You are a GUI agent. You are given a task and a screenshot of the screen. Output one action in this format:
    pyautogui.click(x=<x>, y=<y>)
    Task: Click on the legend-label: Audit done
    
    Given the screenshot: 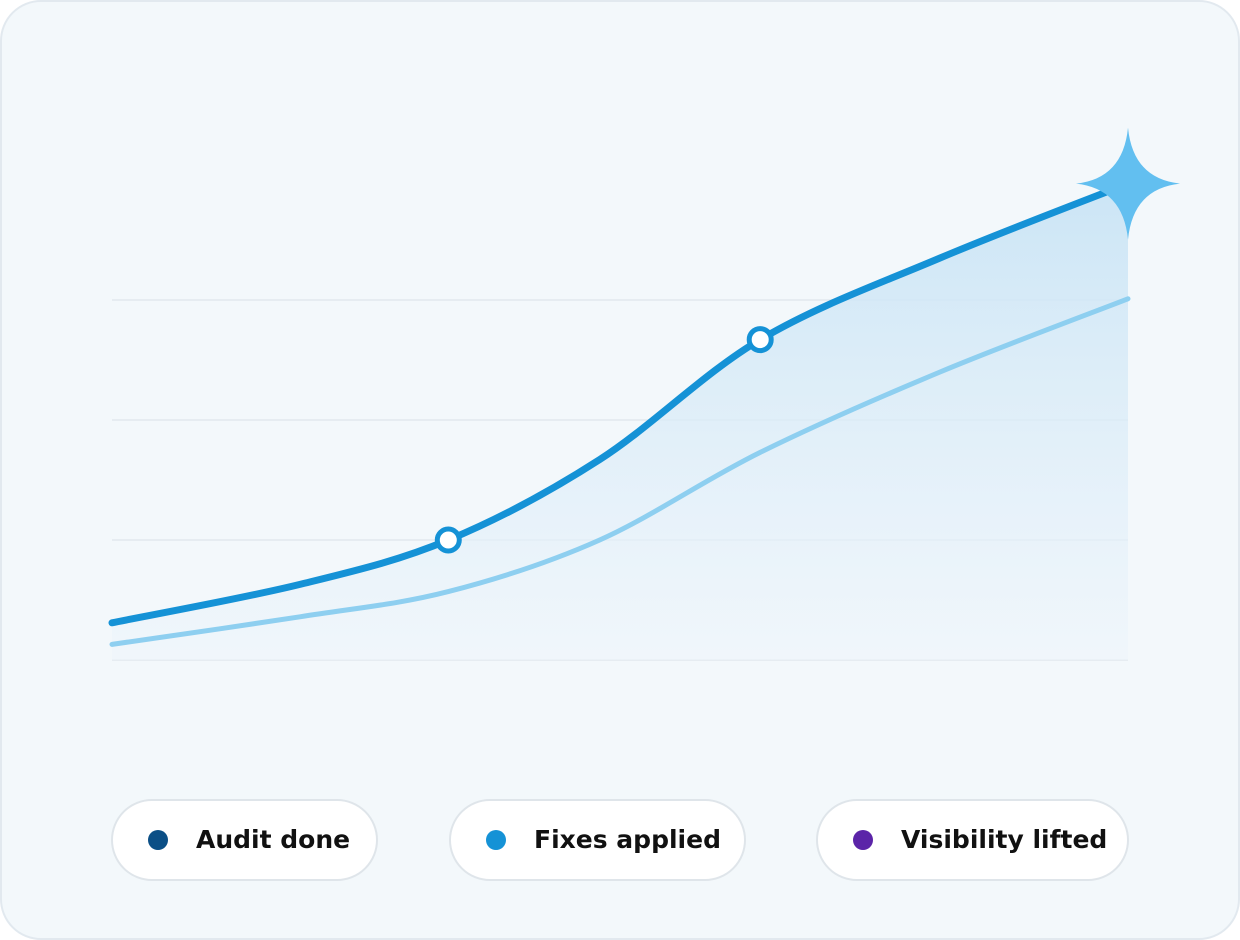 What is the action you would take?
    pyautogui.click(x=273, y=839)
    